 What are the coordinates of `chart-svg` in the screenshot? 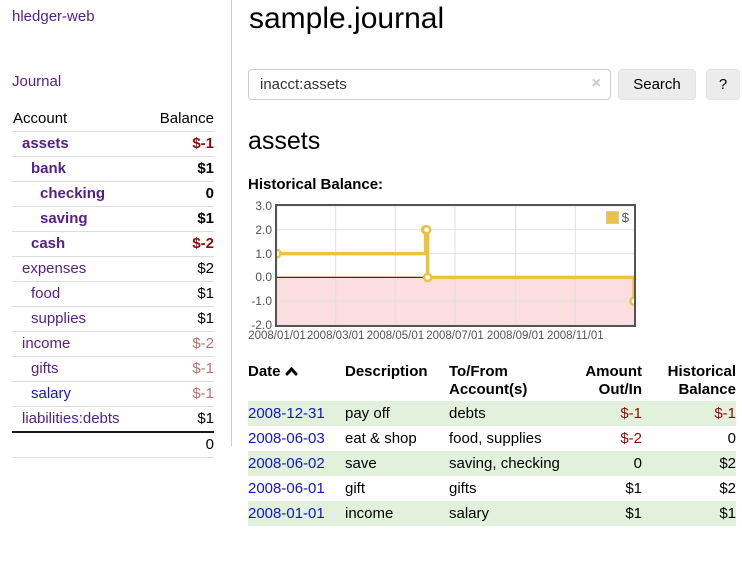 It's located at (455, 265).